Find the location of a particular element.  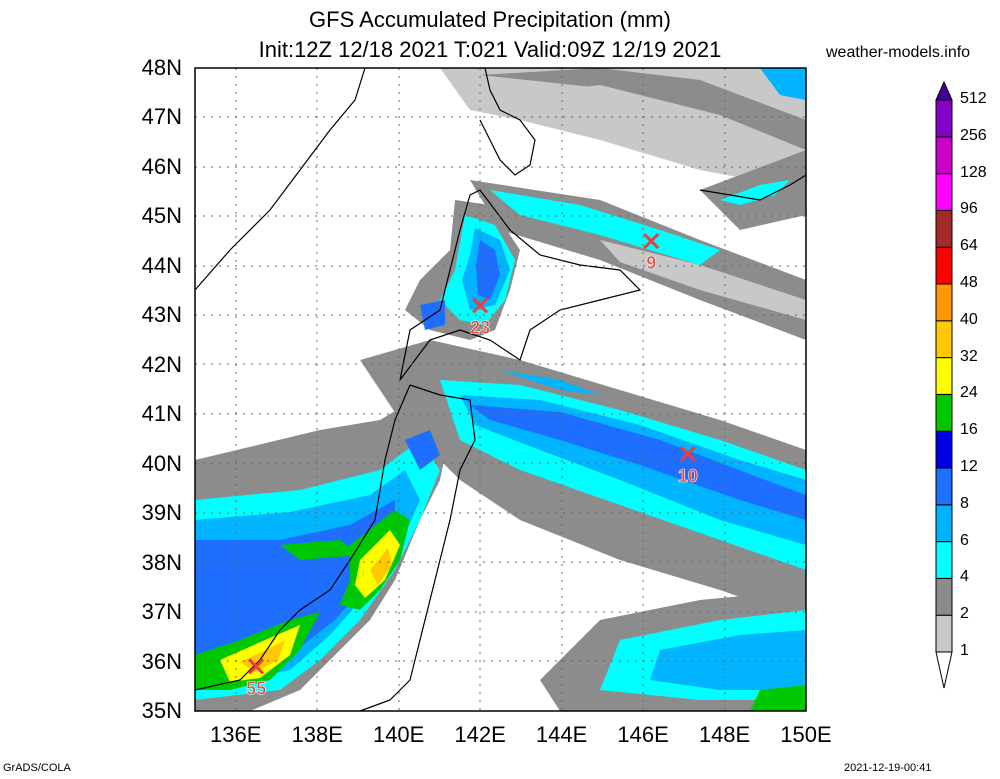

lat-tick-label: 46N is located at coordinates (161, 166).